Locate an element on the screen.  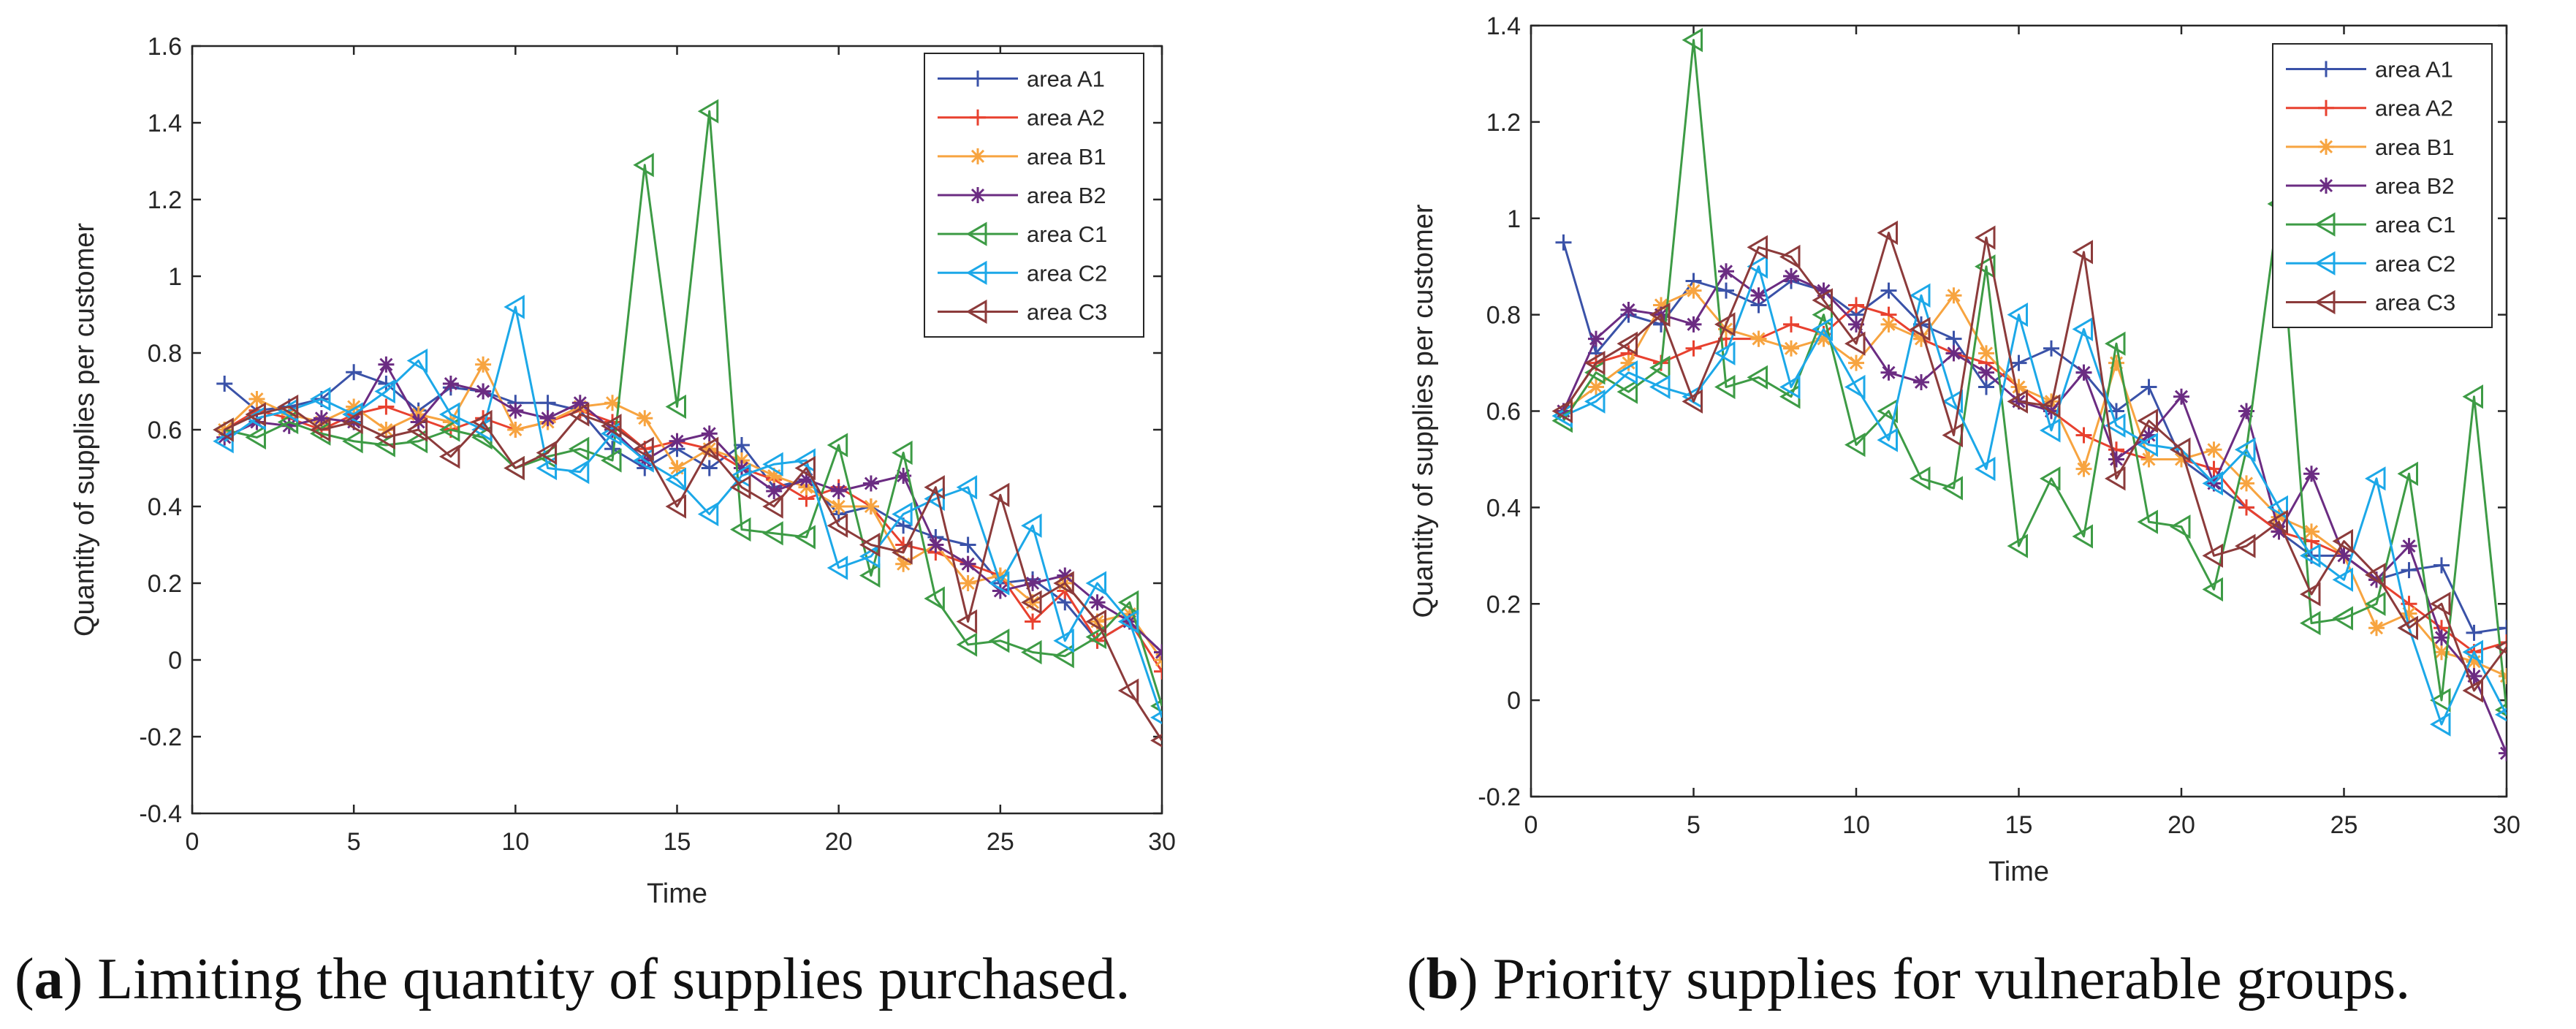
chart-1-legend-label-area-c2: area C2 is located at coordinates (1067, 273).